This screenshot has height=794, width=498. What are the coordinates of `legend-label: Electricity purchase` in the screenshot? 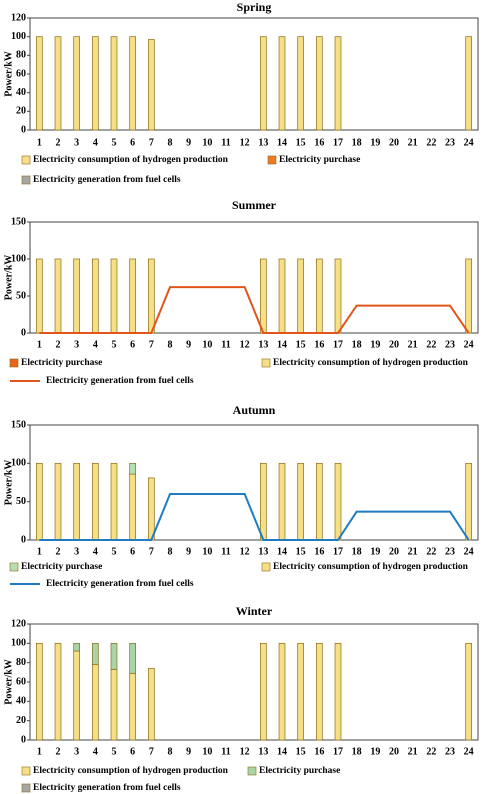 It's located at (319, 160).